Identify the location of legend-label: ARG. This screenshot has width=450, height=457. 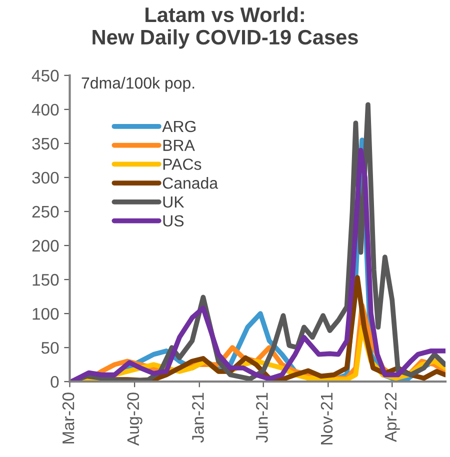
(179, 126).